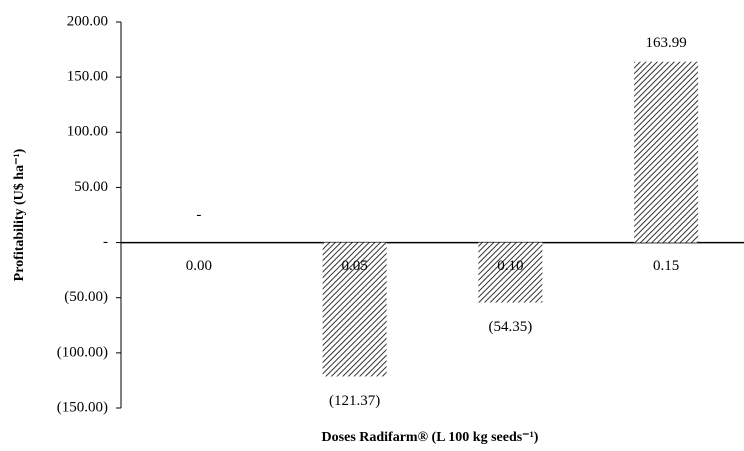 This screenshot has height=451, width=744. Describe the element at coordinates (354, 401) in the screenshot. I see `value-label: (121.37)` at that location.